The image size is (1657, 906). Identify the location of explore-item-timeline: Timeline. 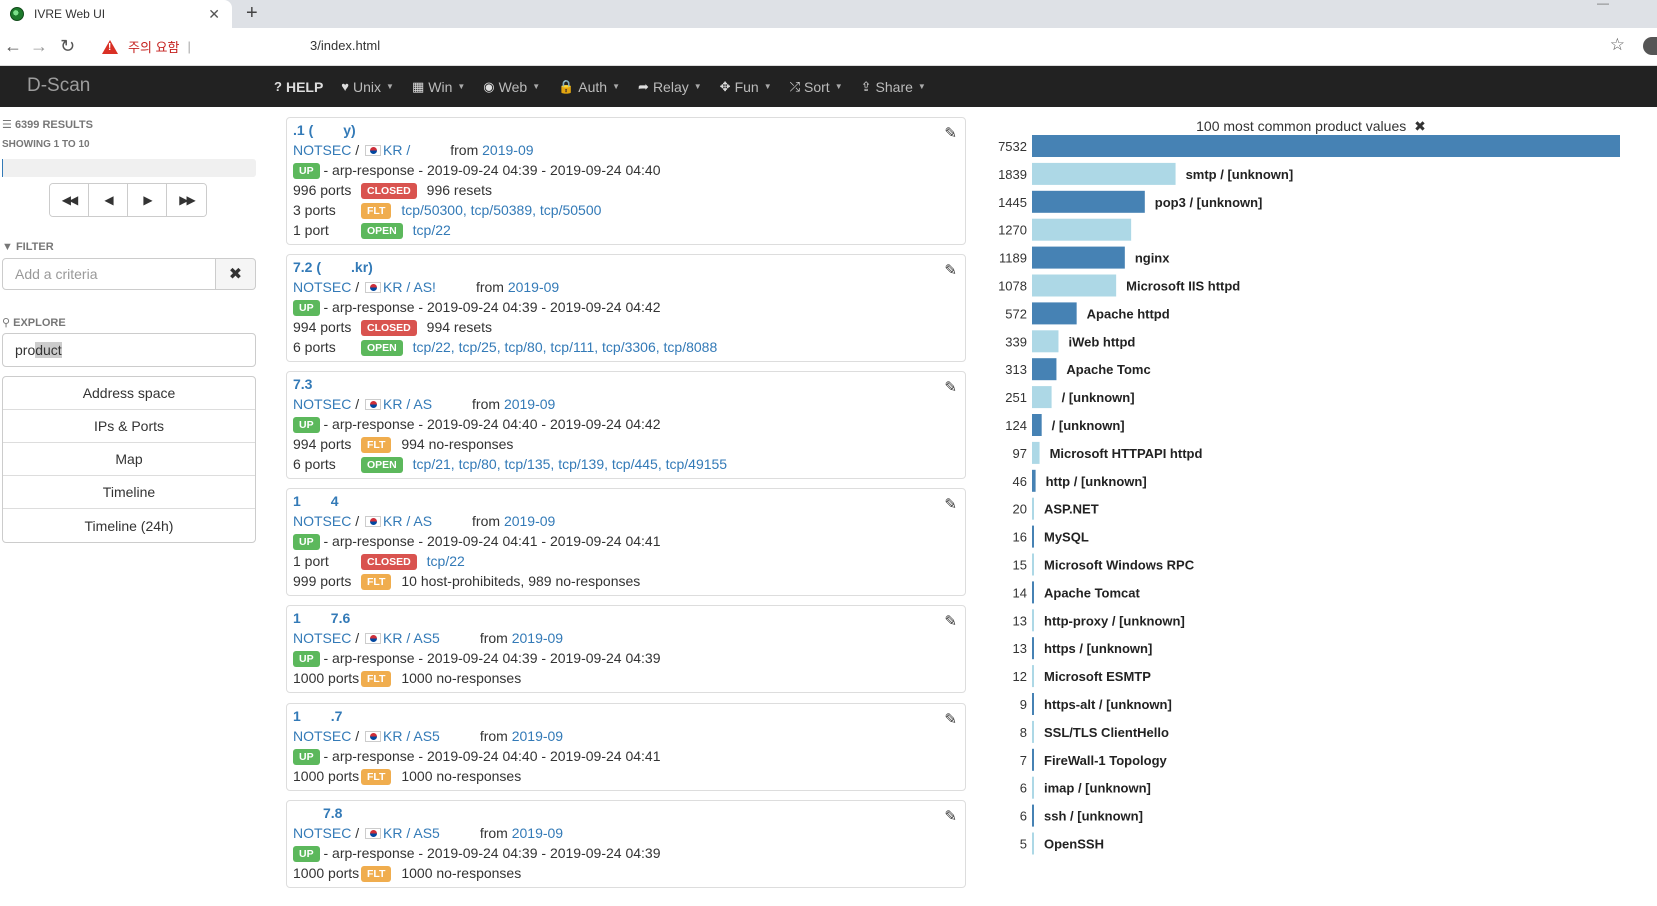
(129, 492).